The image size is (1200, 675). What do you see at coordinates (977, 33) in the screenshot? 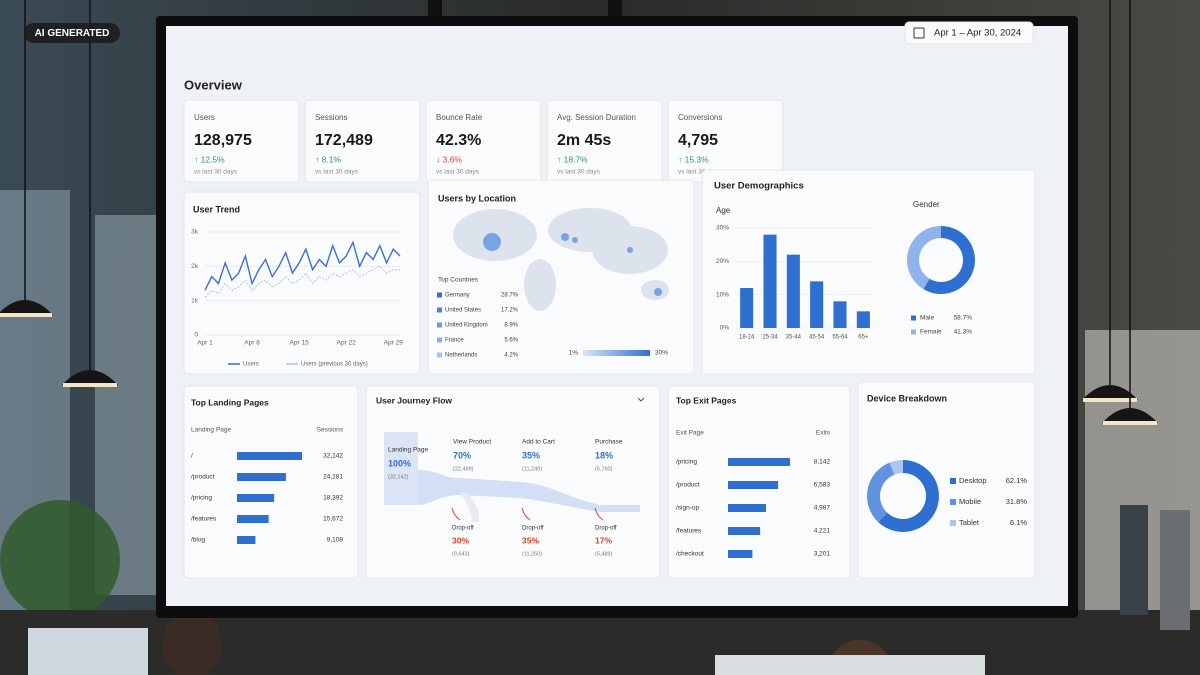
I see `date-range: Apr 1 – Apr 30, 2024` at bounding box center [977, 33].